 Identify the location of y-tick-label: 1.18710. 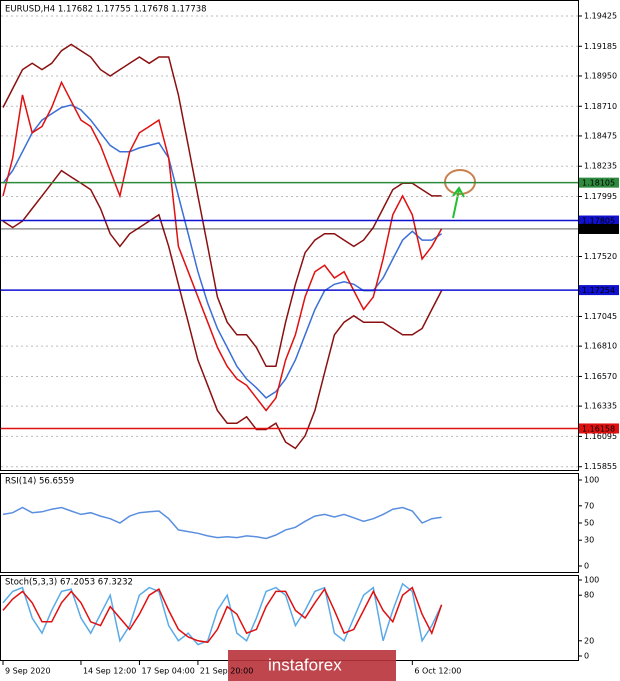
(600, 106).